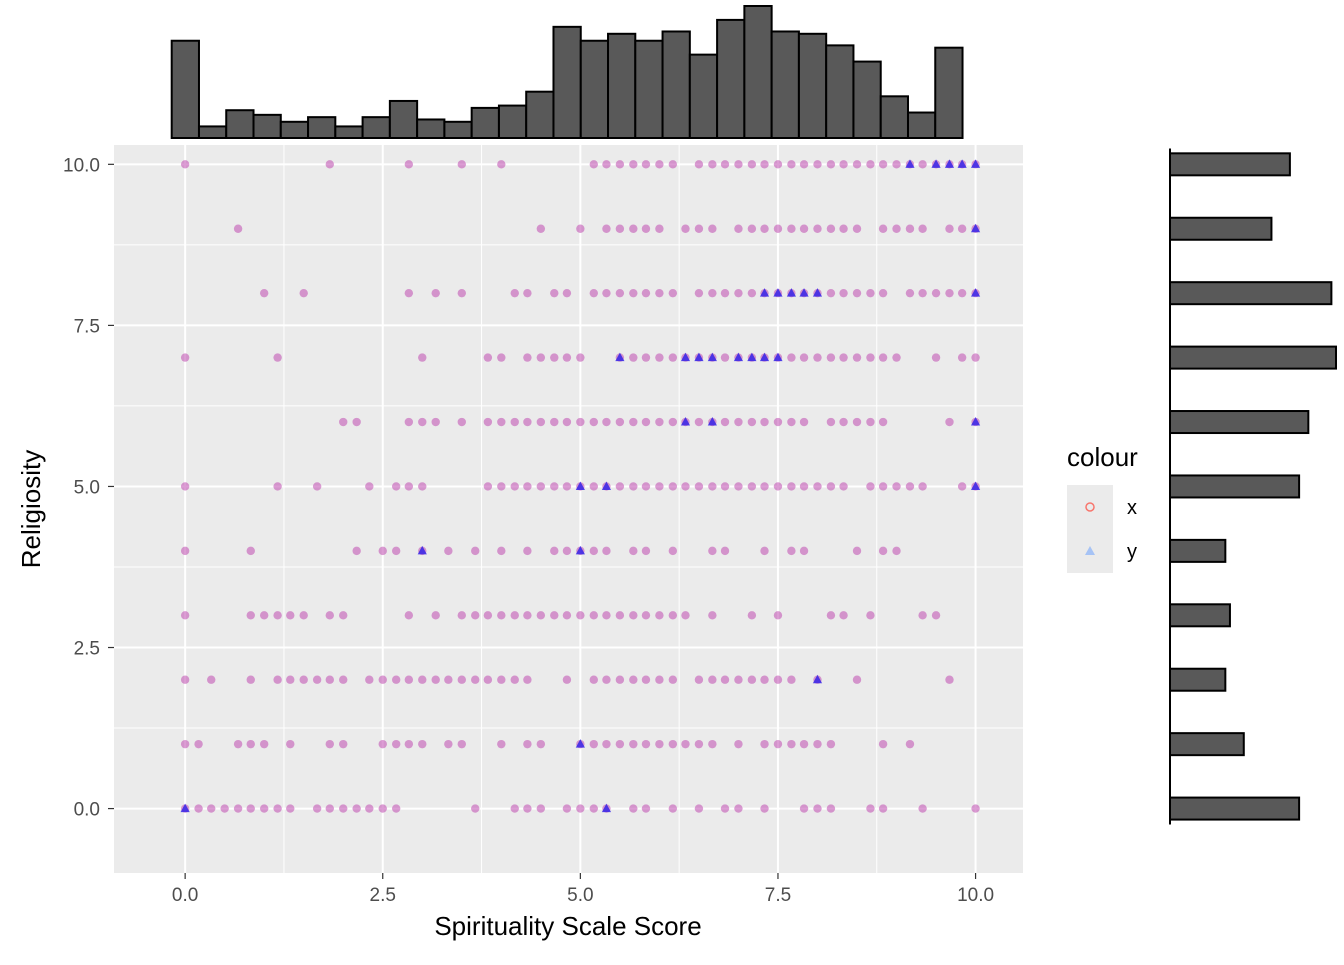  Describe the element at coordinates (580, 895) in the screenshot. I see `x-tick-label: 5.0` at that location.